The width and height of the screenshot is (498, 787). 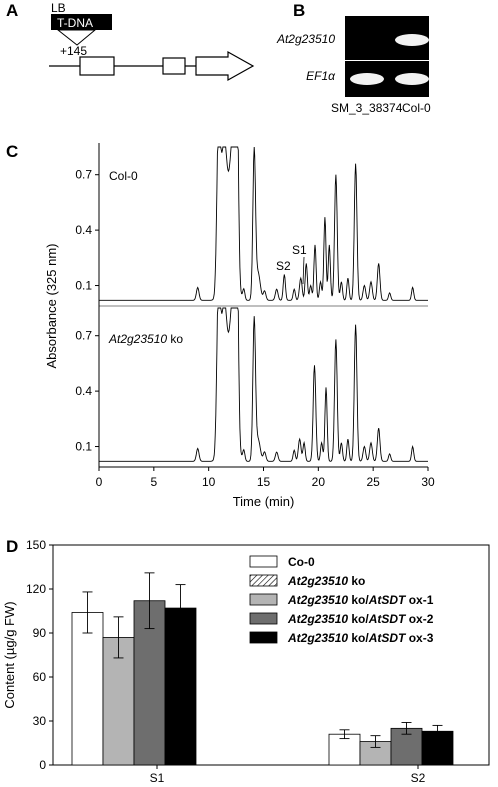 What do you see at coordinates (209, 482) in the screenshot?
I see `x-tick-label: 10` at bounding box center [209, 482].